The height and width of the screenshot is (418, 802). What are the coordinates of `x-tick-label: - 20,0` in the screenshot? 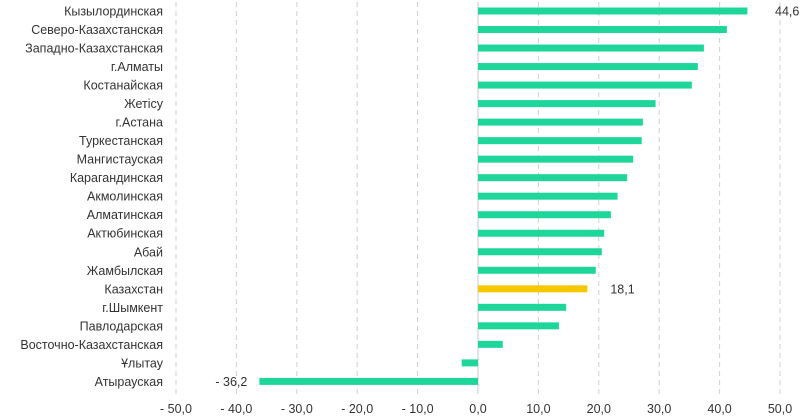 It's located at (357, 409).